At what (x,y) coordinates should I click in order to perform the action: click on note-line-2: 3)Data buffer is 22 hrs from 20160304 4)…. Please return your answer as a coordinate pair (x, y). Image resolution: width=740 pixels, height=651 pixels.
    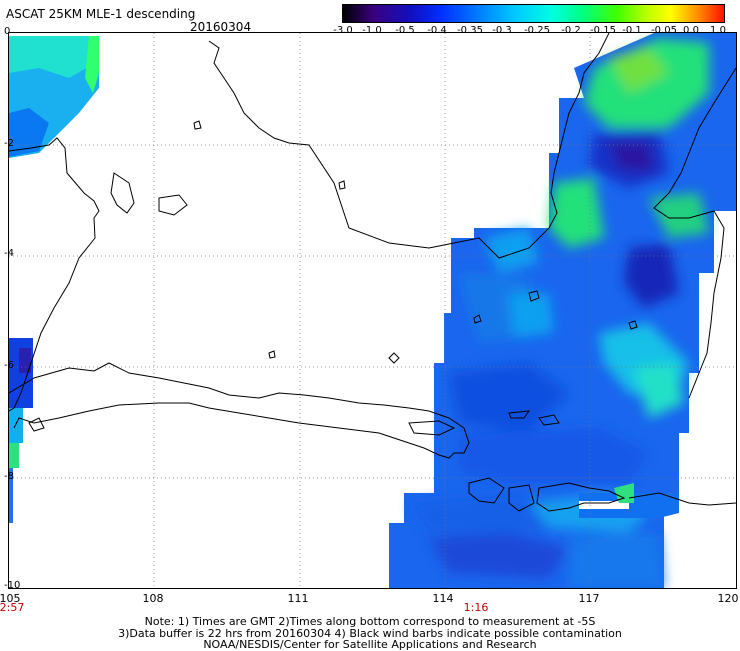
    Looking at the image, I should click on (370, 633).